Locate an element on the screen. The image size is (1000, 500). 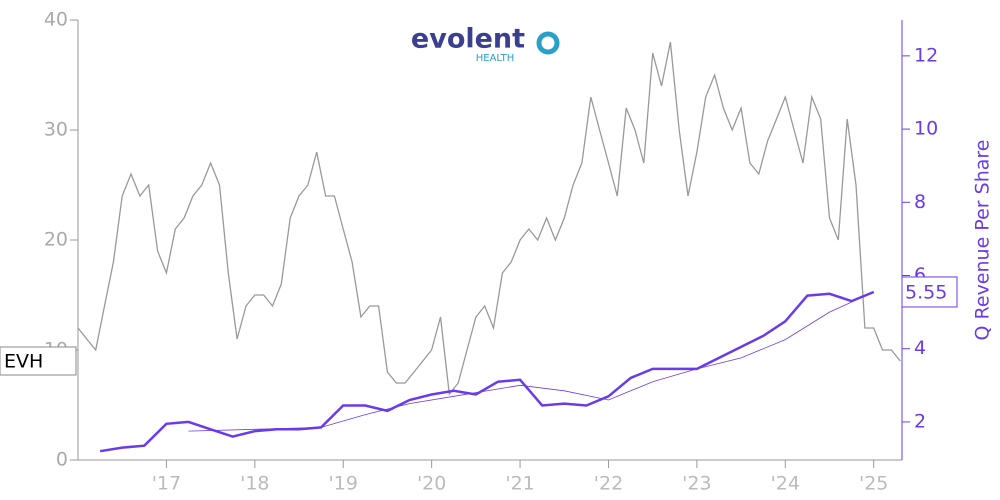
y2-tick-label: 4 is located at coordinates (920, 348).